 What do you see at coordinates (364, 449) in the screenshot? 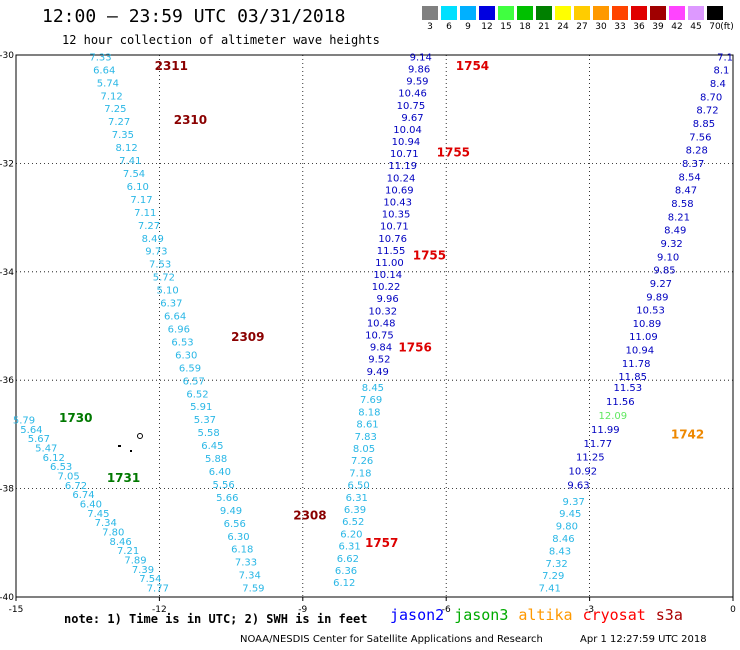
I see `swh-value: 8.05` at bounding box center [364, 449].